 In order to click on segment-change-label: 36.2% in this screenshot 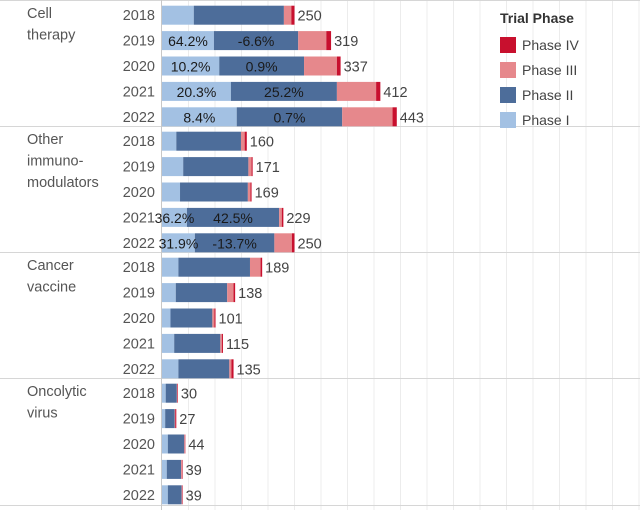, I will do `click(175, 218)`.